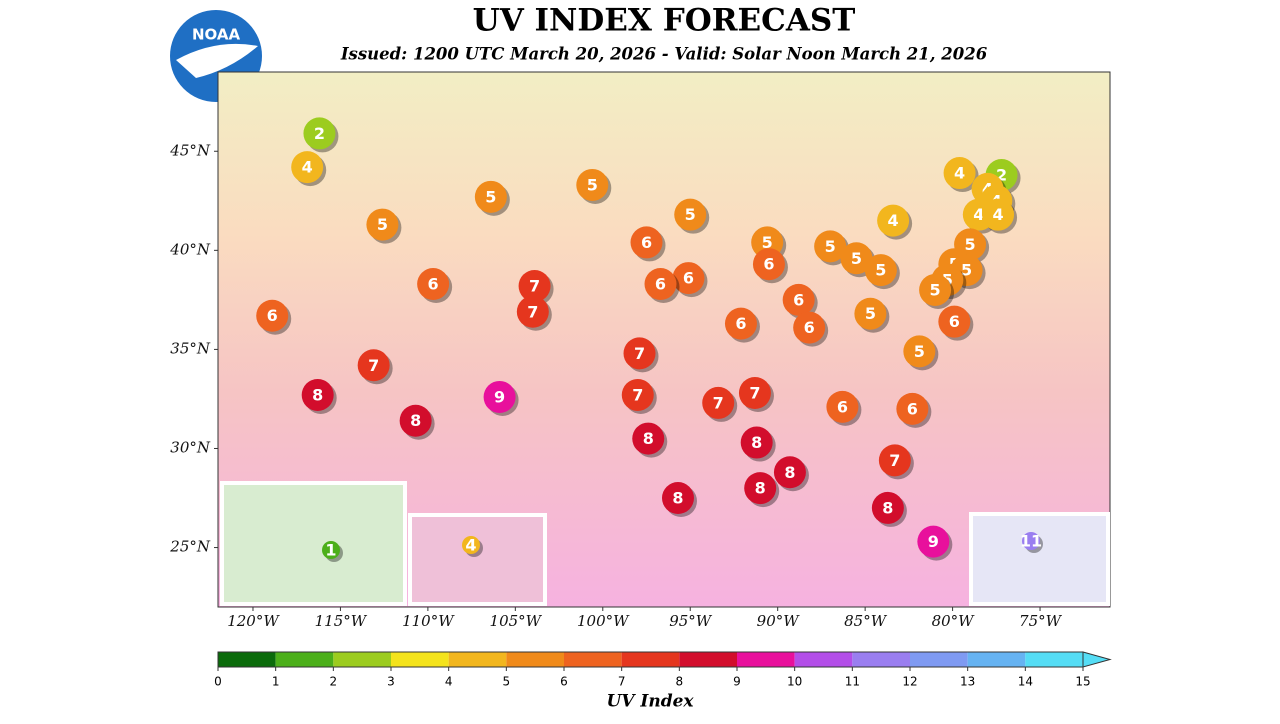 The height and width of the screenshot is (724, 1280). I want to click on colorbar-arrow, so click(1097, 659).